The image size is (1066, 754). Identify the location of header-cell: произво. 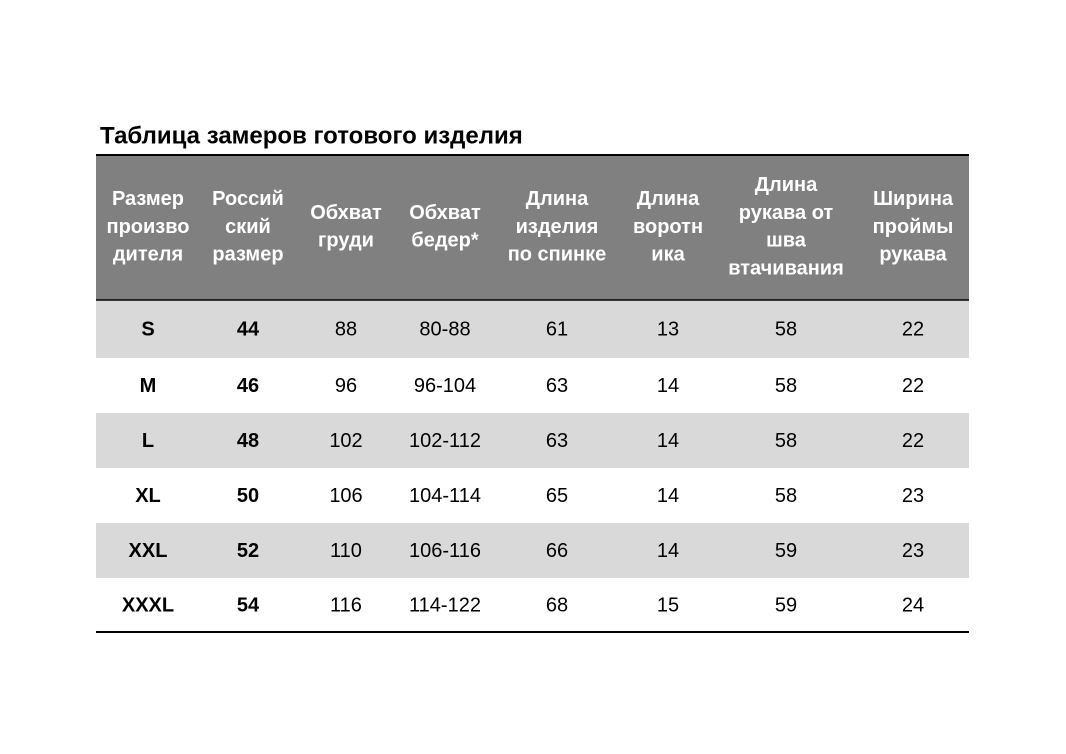
(148, 227).